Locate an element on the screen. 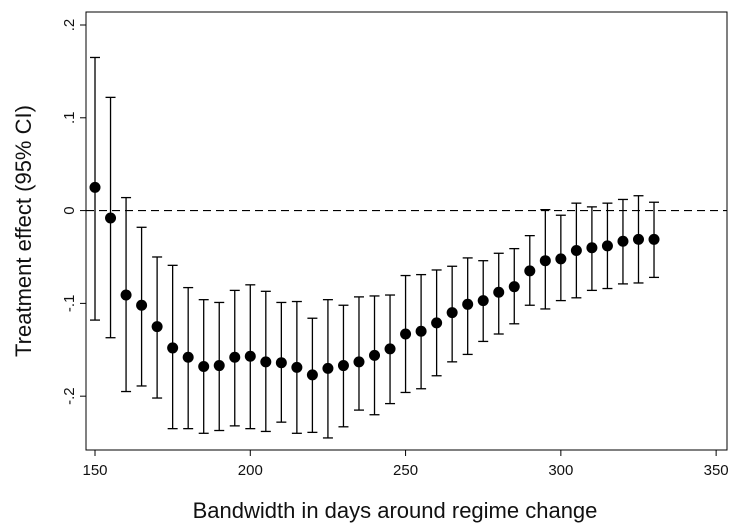  y-tick-label: -.2 is located at coordinates (69, 396).